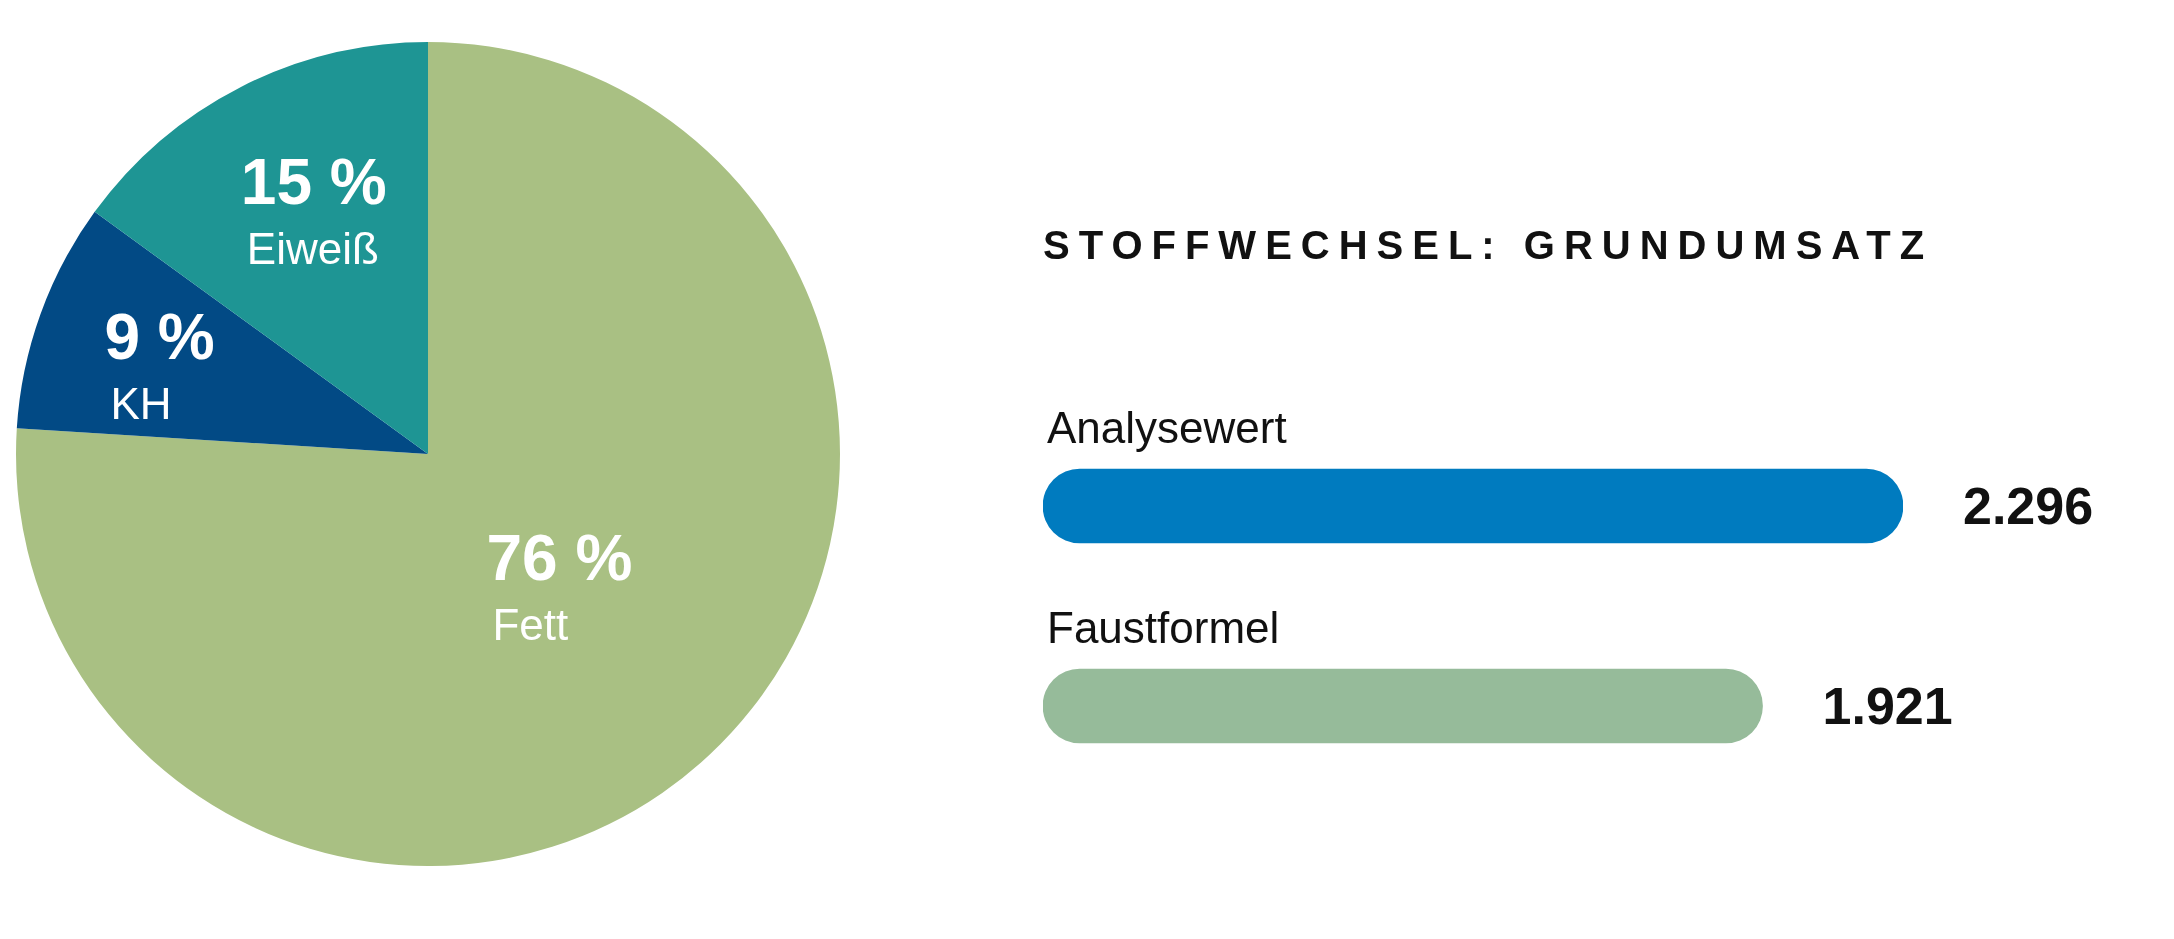 The height and width of the screenshot is (939, 2174). Describe the element at coordinates (559, 558) in the screenshot. I see `data-label: 76 %` at that location.